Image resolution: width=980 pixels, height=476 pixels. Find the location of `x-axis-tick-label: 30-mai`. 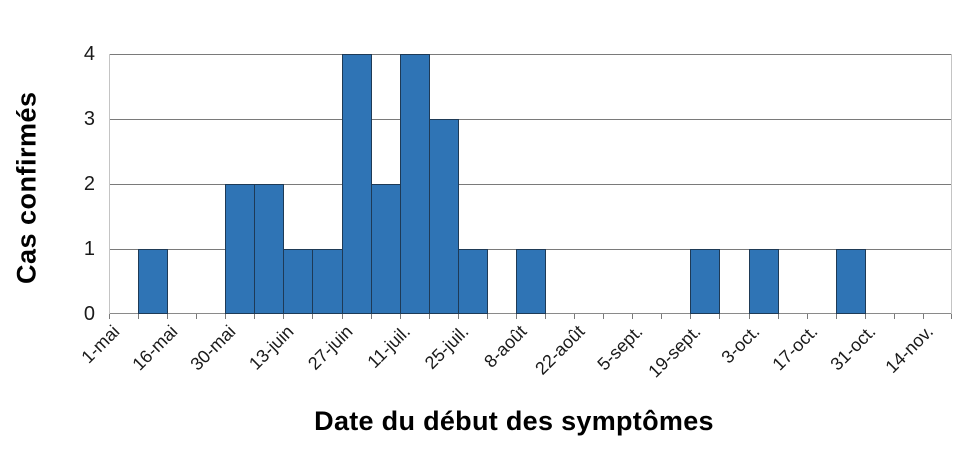

x-axis-tick-label: 30-mai is located at coordinates (213, 348).